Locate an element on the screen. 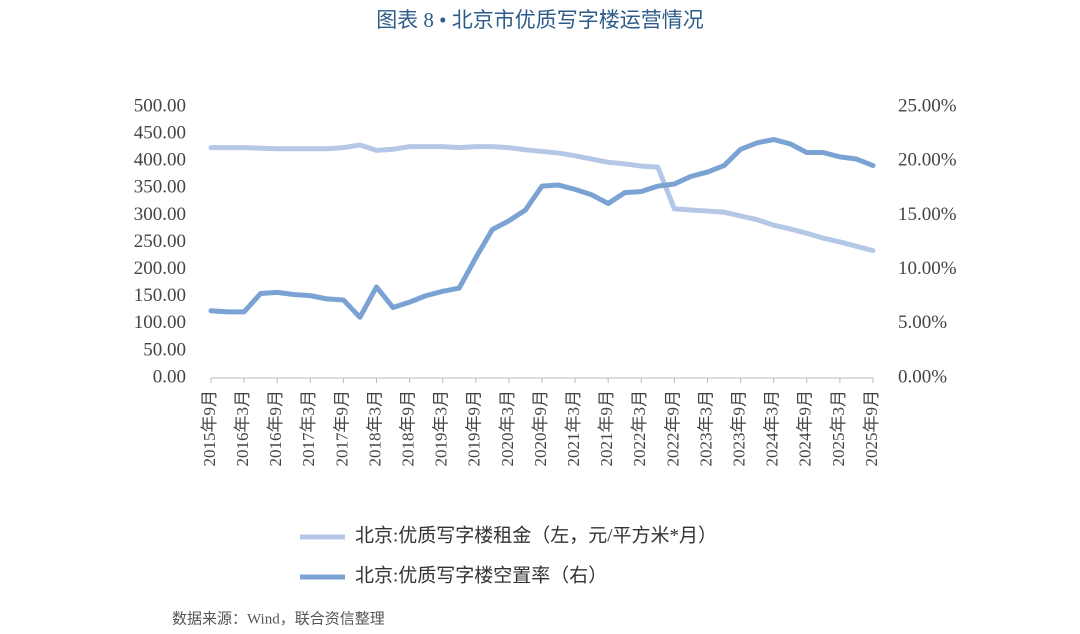 This screenshot has width=1080, height=634. x-tick-label: 2024年3月 is located at coordinates (772, 428).